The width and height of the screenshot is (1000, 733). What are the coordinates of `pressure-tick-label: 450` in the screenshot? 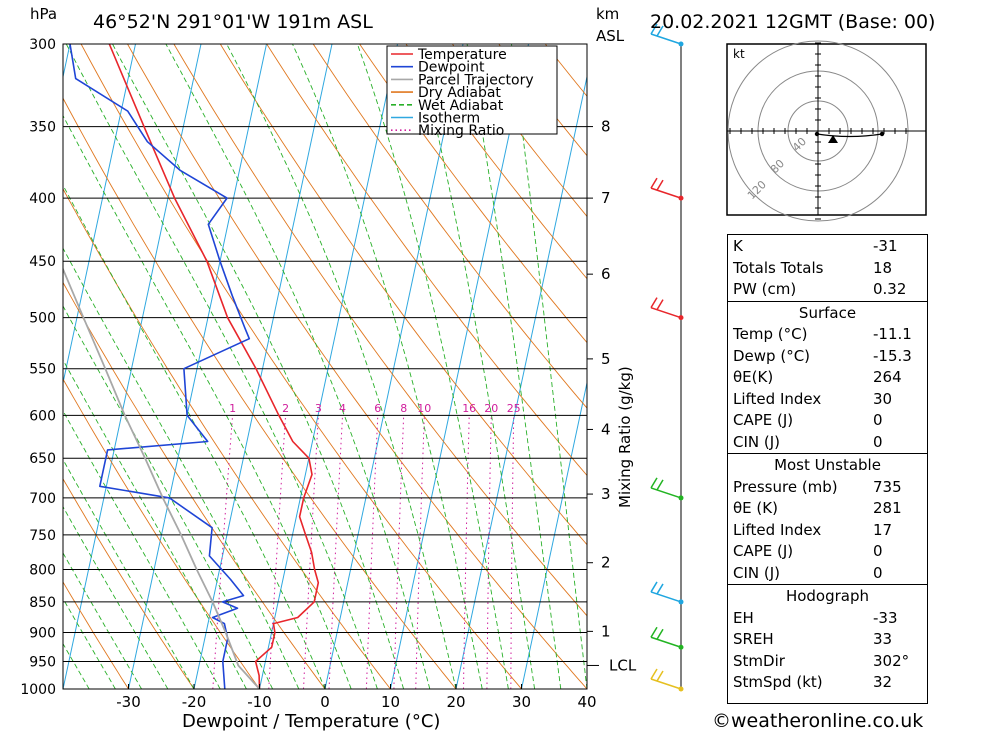 It's located at (42, 262).